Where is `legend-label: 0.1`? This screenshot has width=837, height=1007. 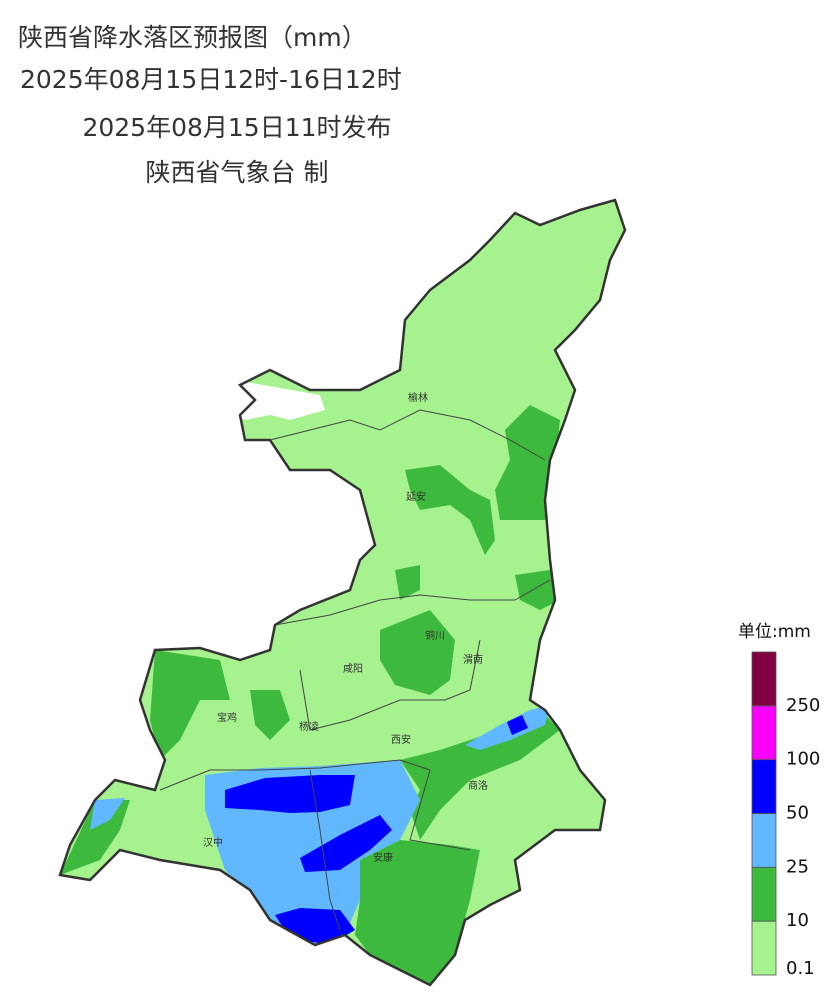 legend-label: 0.1 is located at coordinates (800, 968).